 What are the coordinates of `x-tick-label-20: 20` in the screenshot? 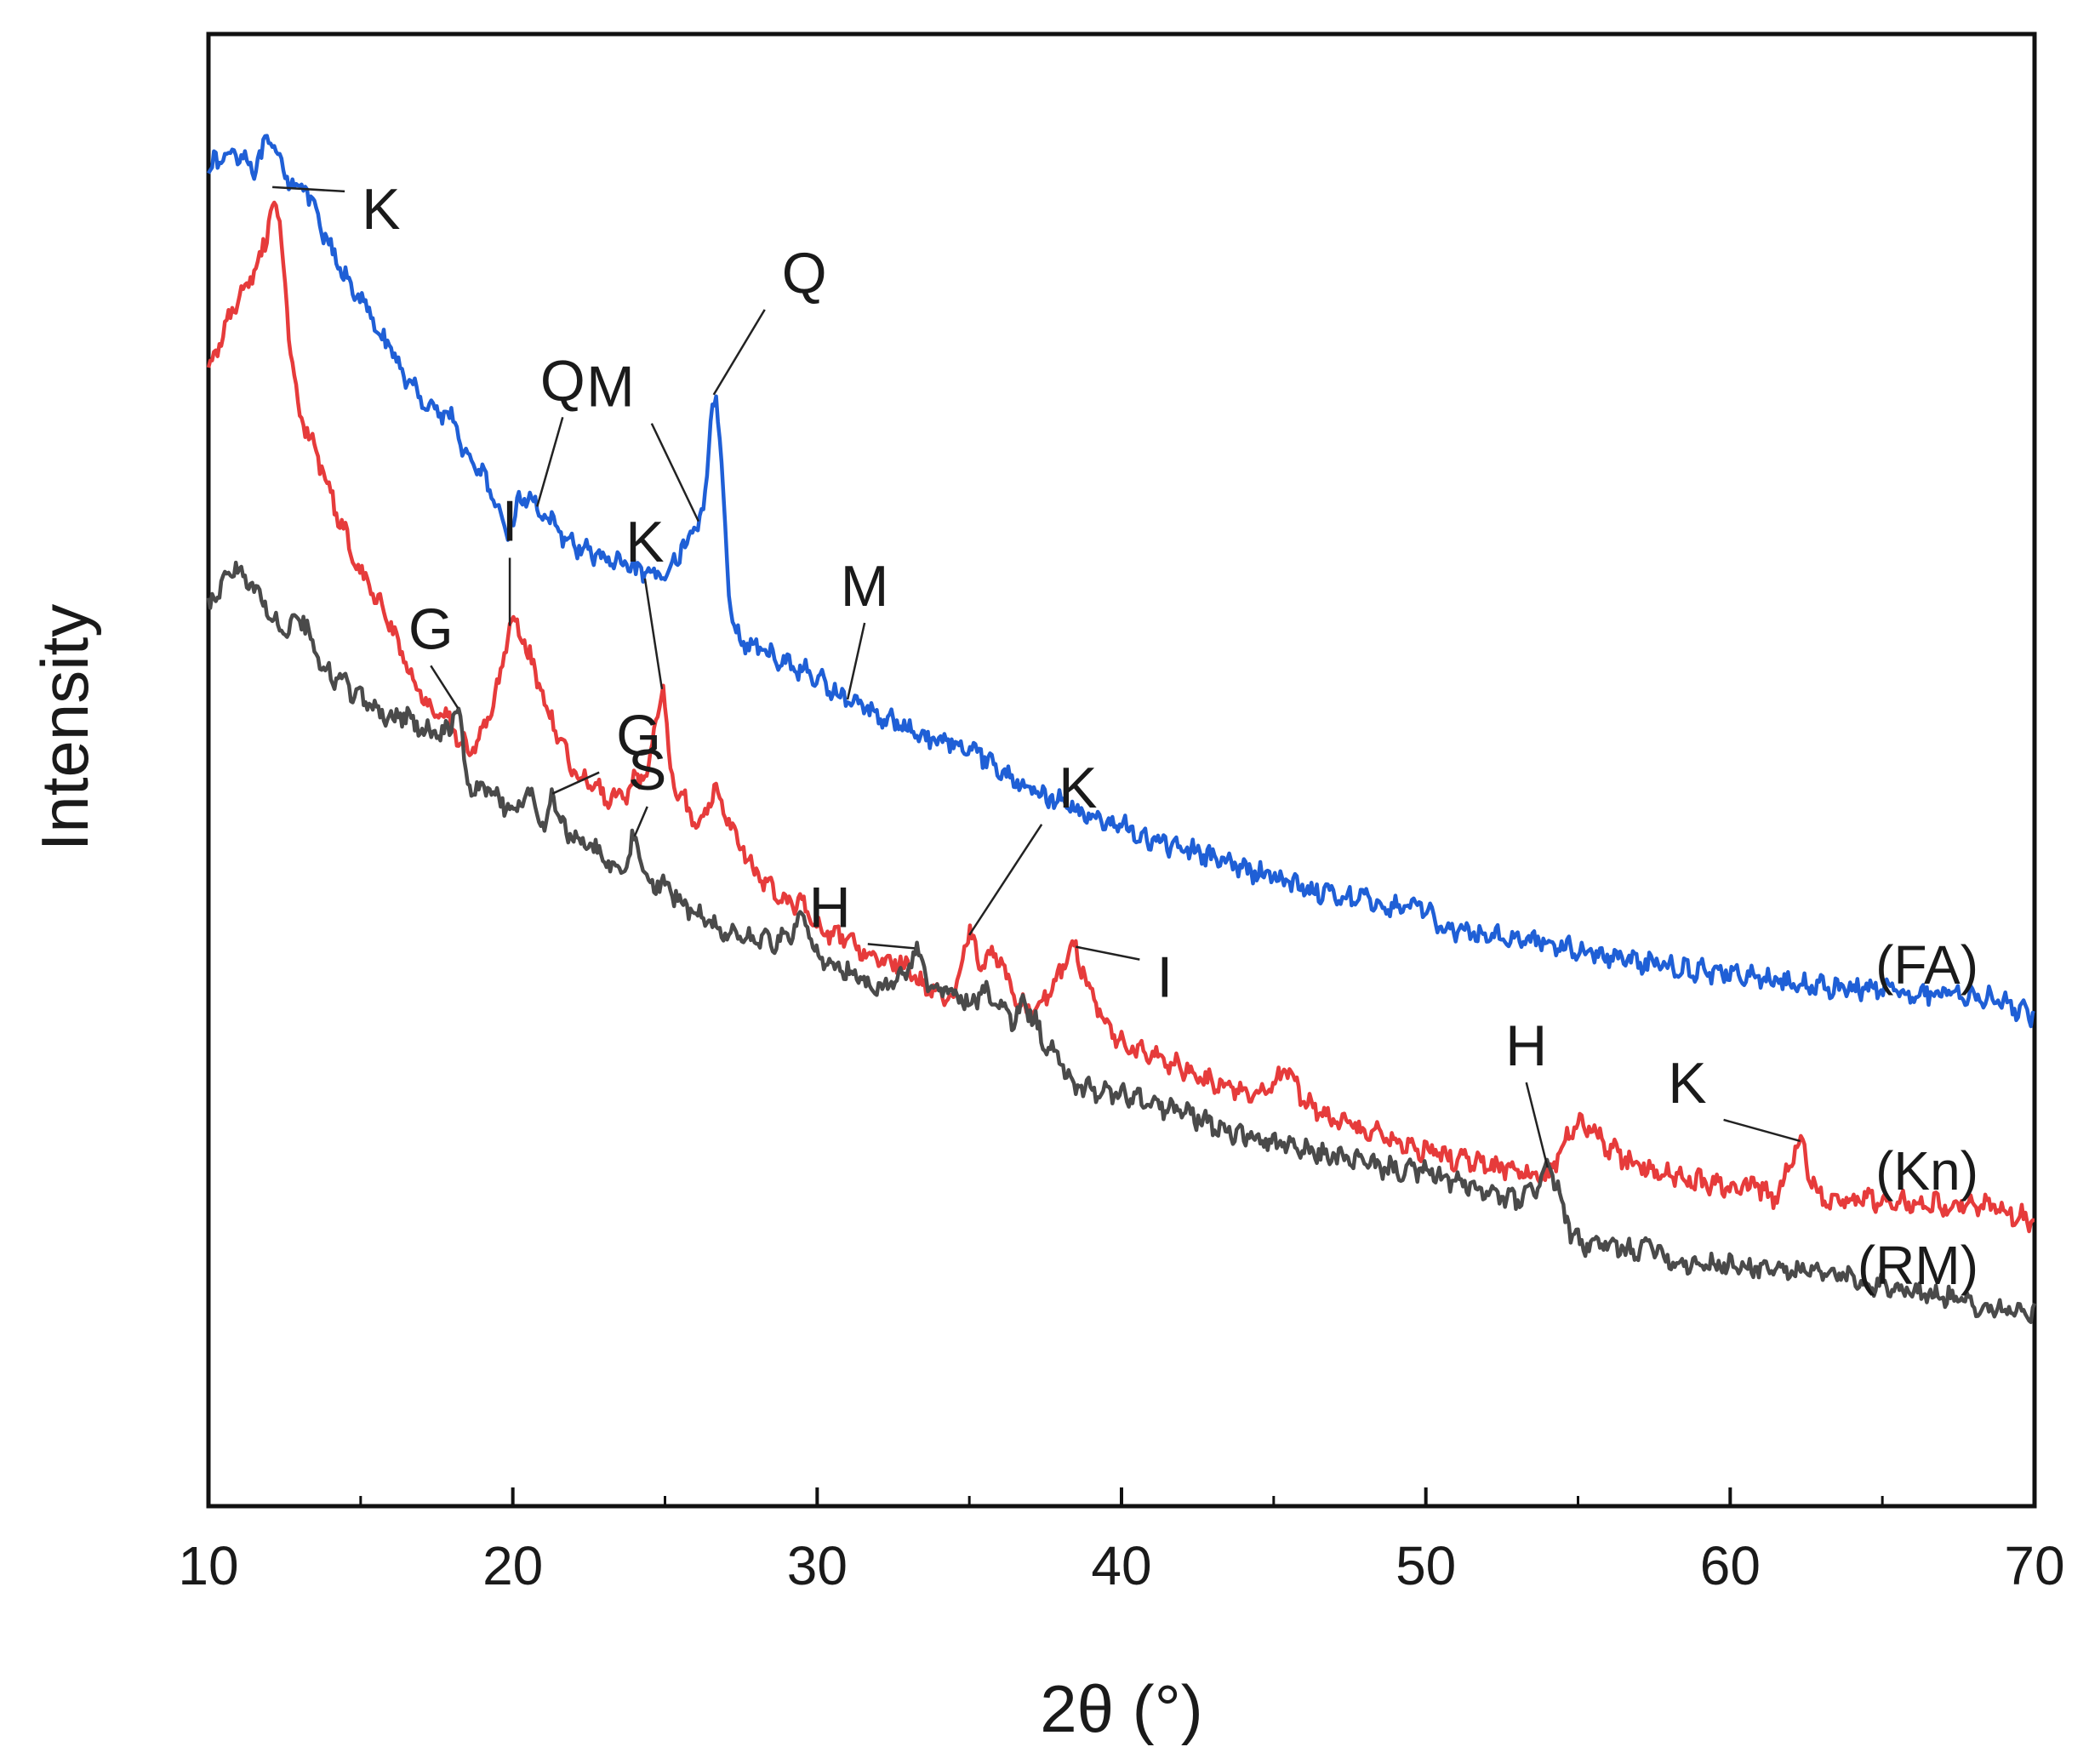 It's located at (512, 1565).